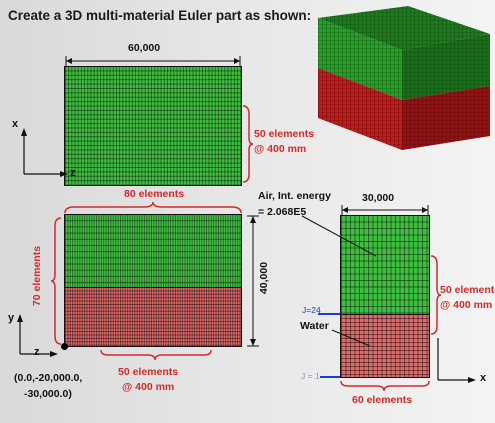  What do you see at coordinates (280, 149) in the screenshot?
I see `top-view-elements-line2: @ 400 mm` at bounding box center [280, 149].